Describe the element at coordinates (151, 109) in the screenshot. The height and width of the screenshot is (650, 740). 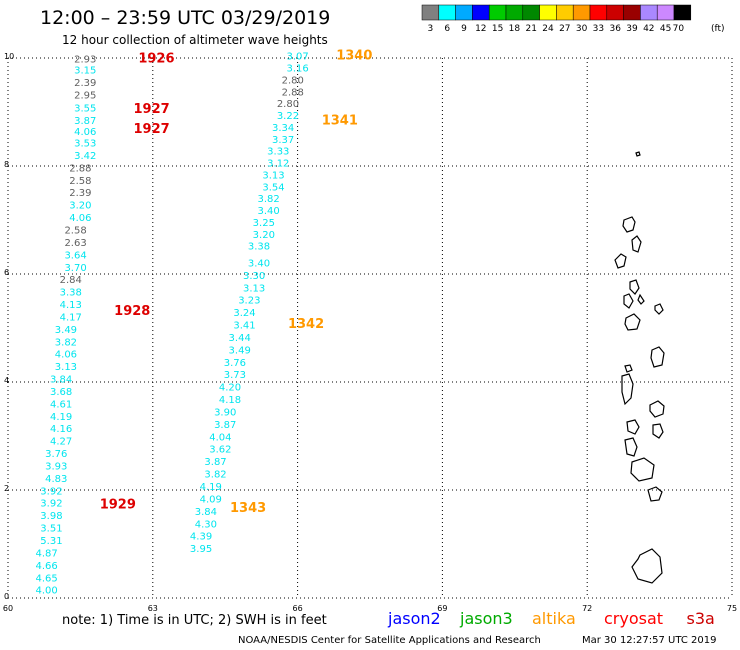
I see `track-label: 1927` at that location.